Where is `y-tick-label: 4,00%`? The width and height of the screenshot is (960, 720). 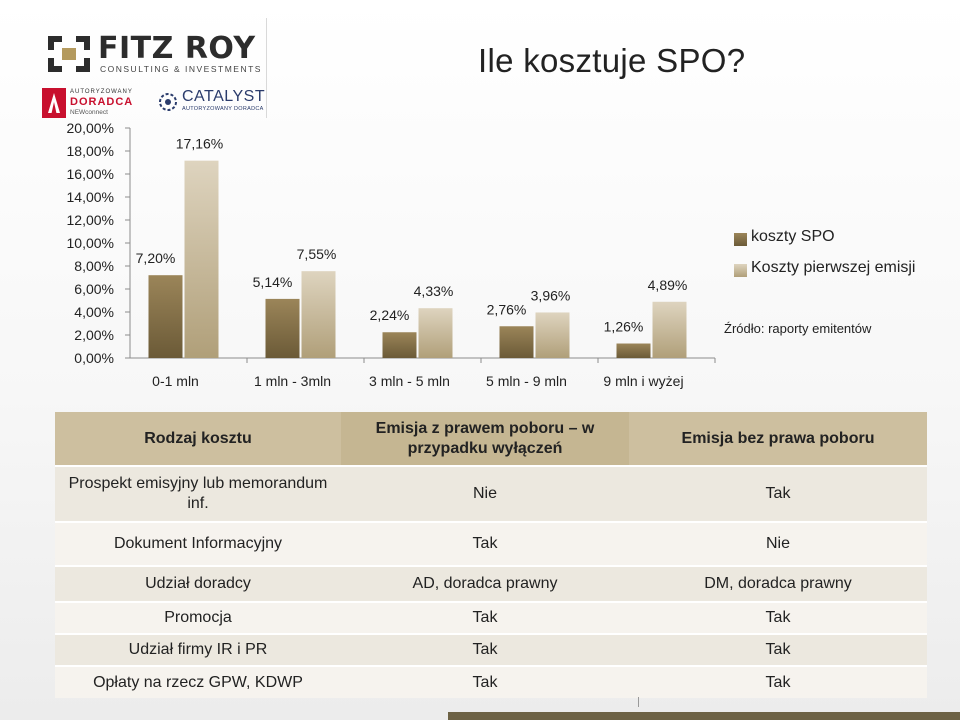 y-tick-label: 4,00% is located at coordinates (94, 312).